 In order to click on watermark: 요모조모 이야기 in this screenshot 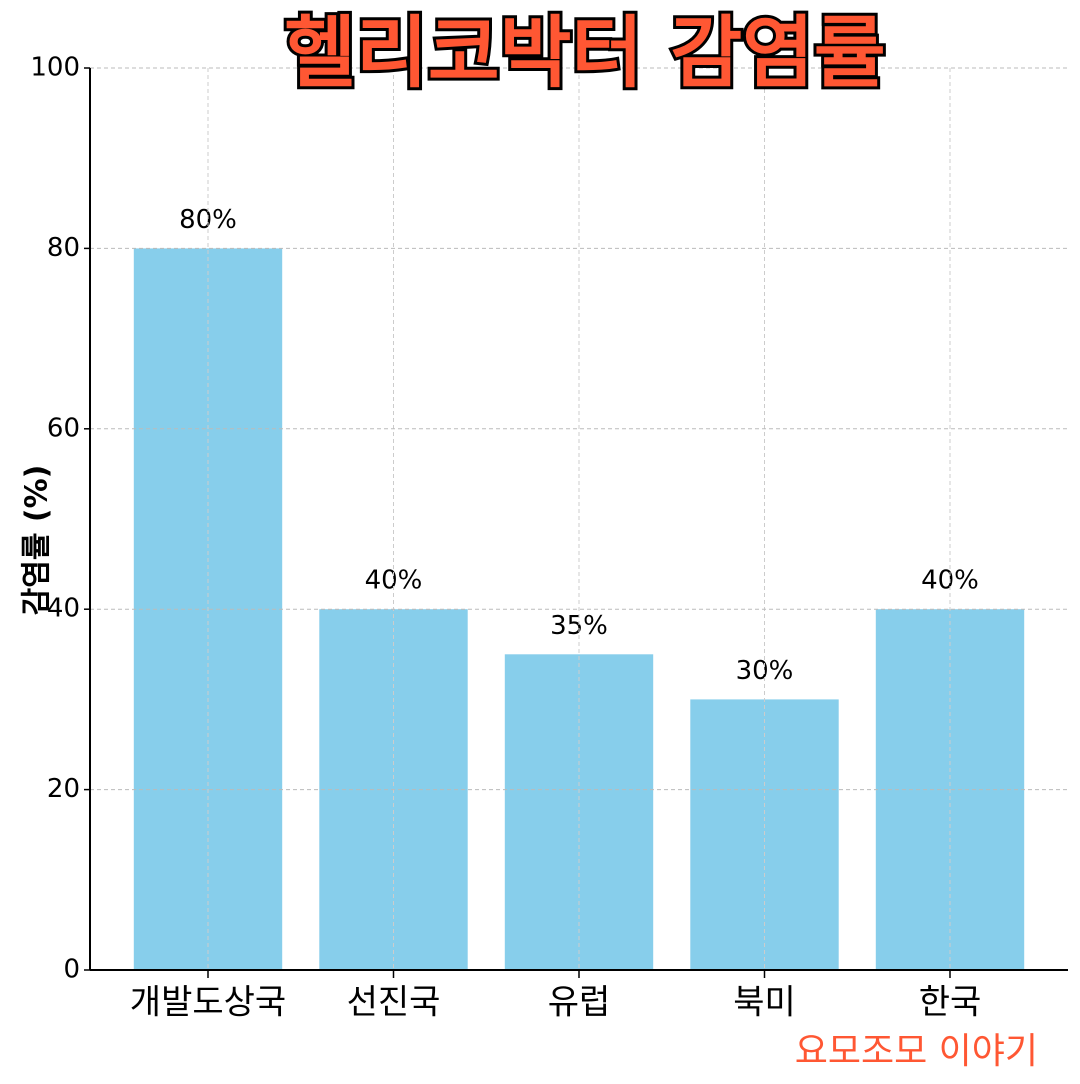, I will do `click(916, 1051)`.